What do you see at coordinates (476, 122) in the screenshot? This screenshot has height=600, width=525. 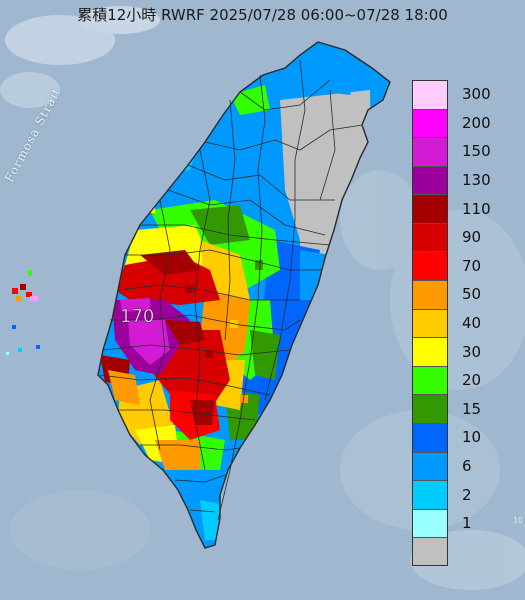 I see `legend-label: 200` at bounding box center [476, 122].